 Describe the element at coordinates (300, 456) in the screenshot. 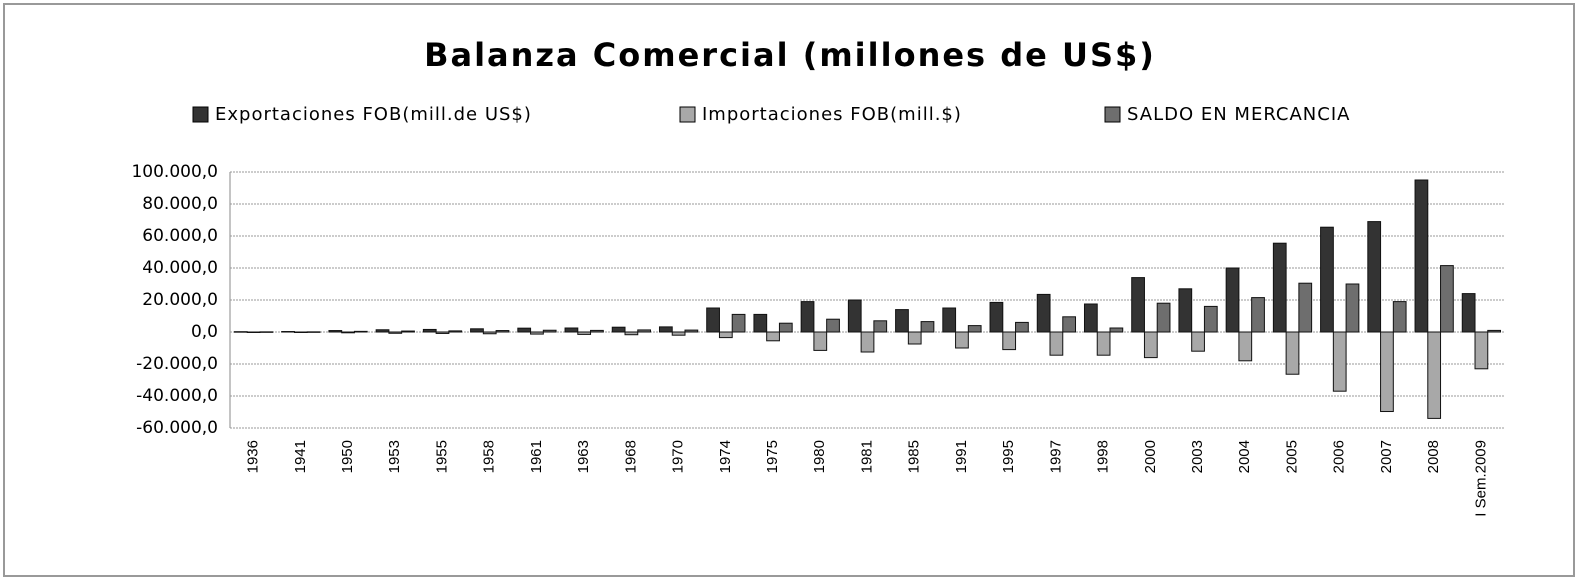

I see `x-tick-label: 1941` at that location.